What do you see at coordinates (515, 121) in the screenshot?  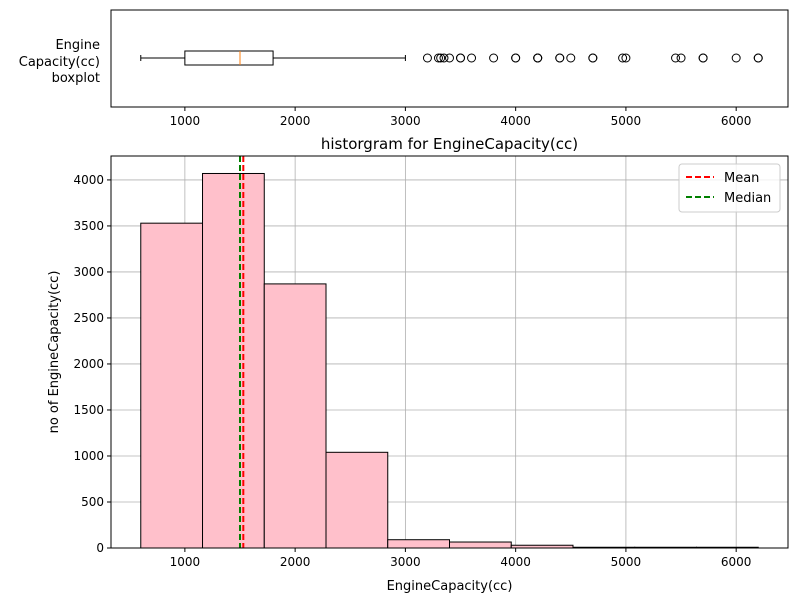 I see `boxplot-x-tick-label: 4000` at bounding box center [515, 121].